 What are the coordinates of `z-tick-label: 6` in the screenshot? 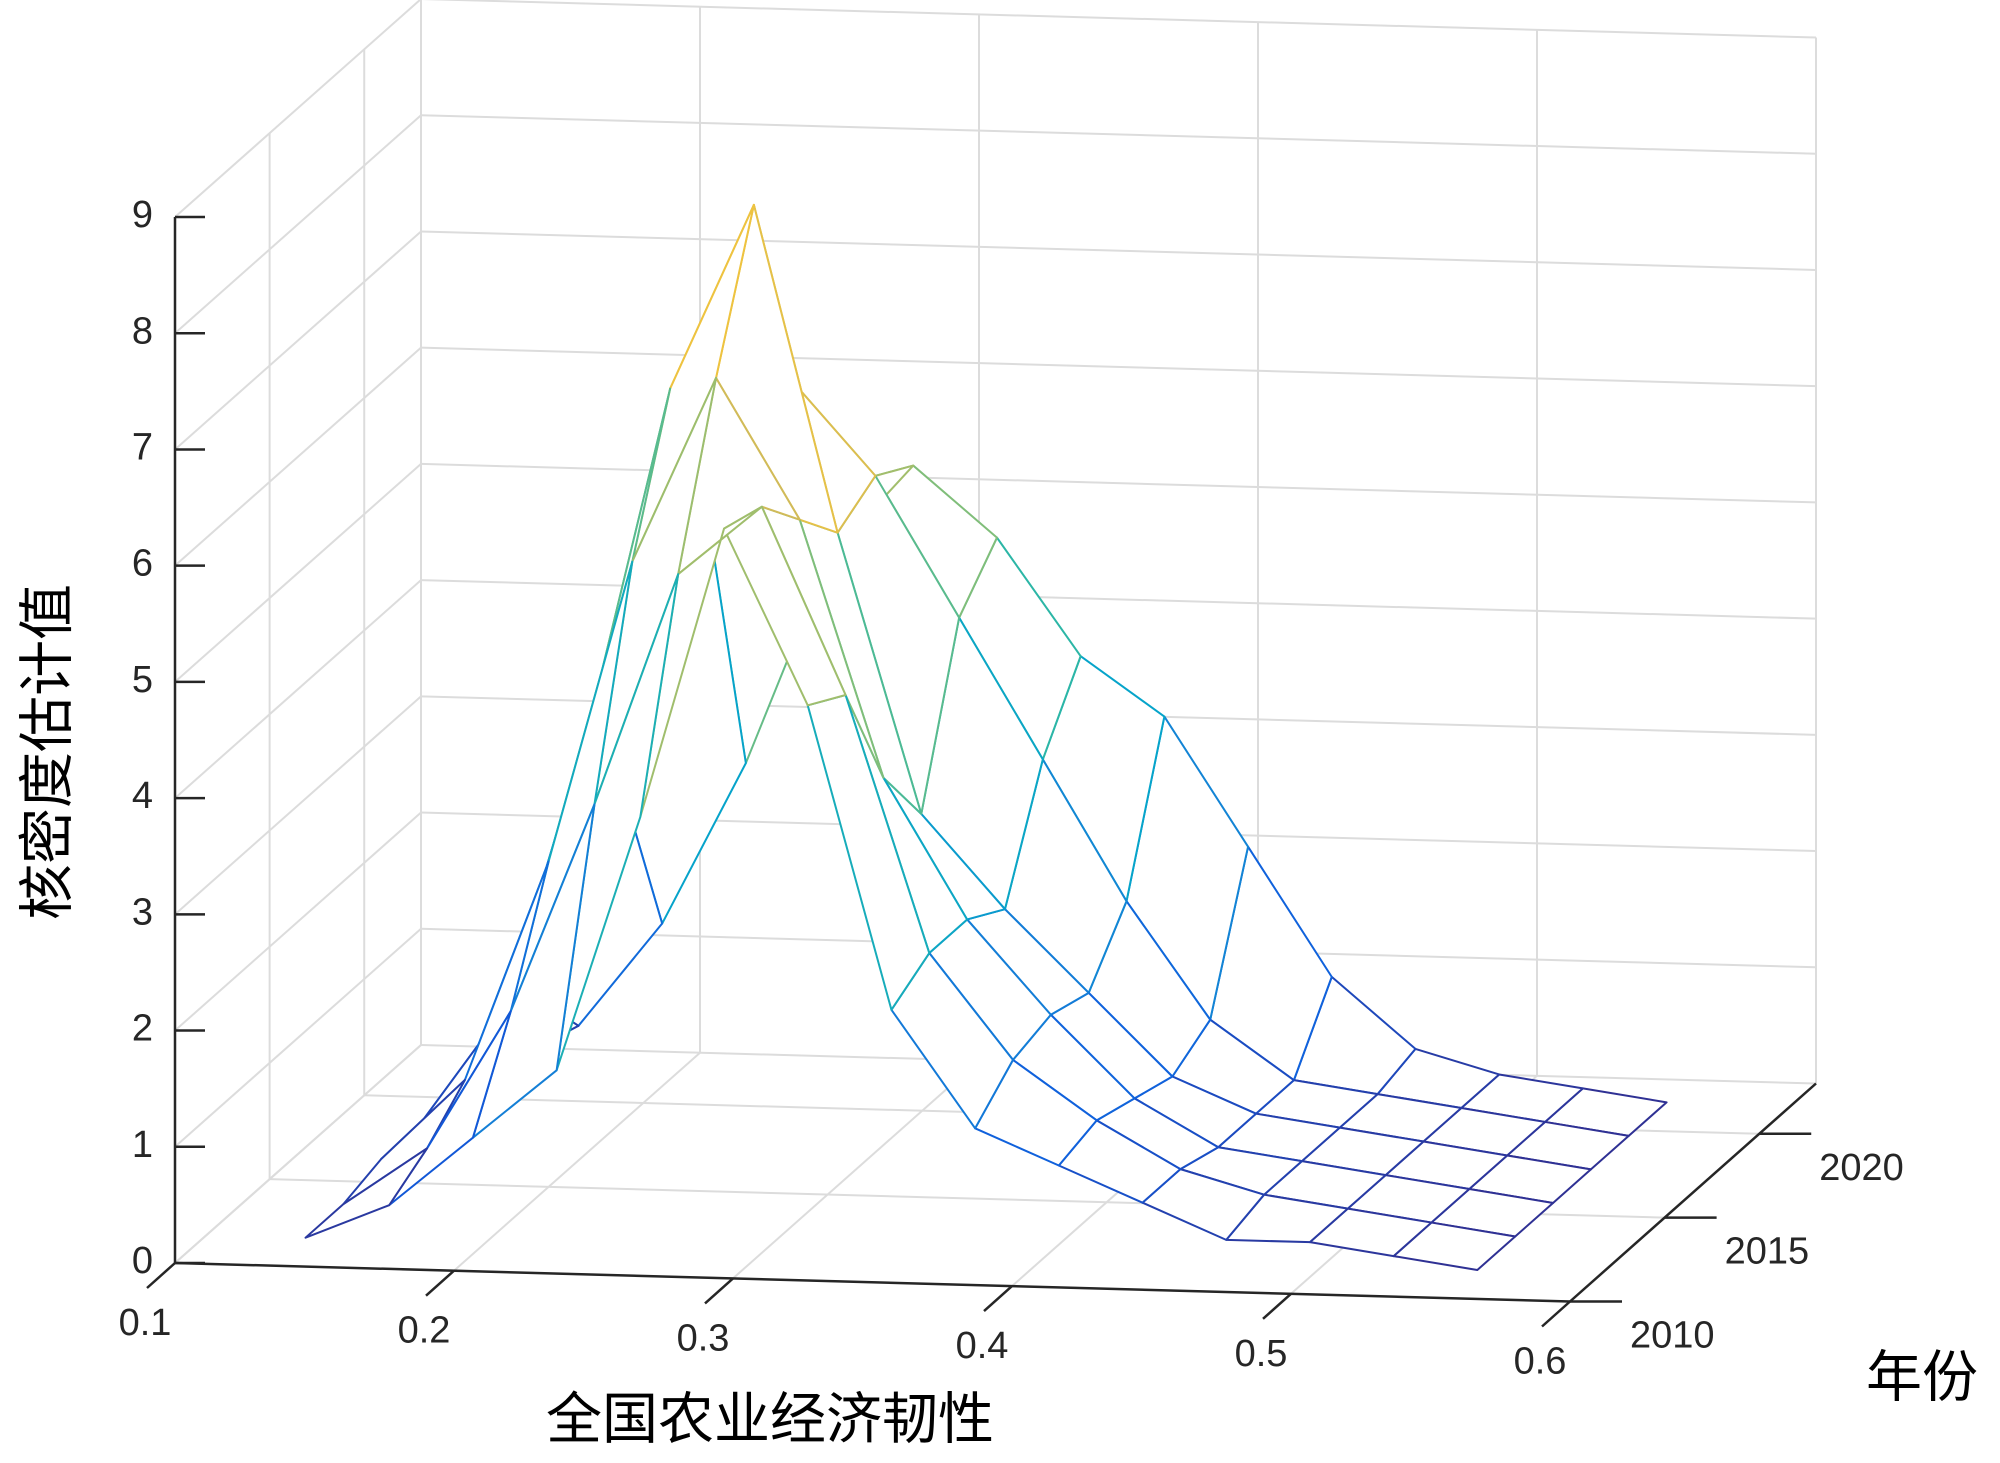 It's located at (142, 564).